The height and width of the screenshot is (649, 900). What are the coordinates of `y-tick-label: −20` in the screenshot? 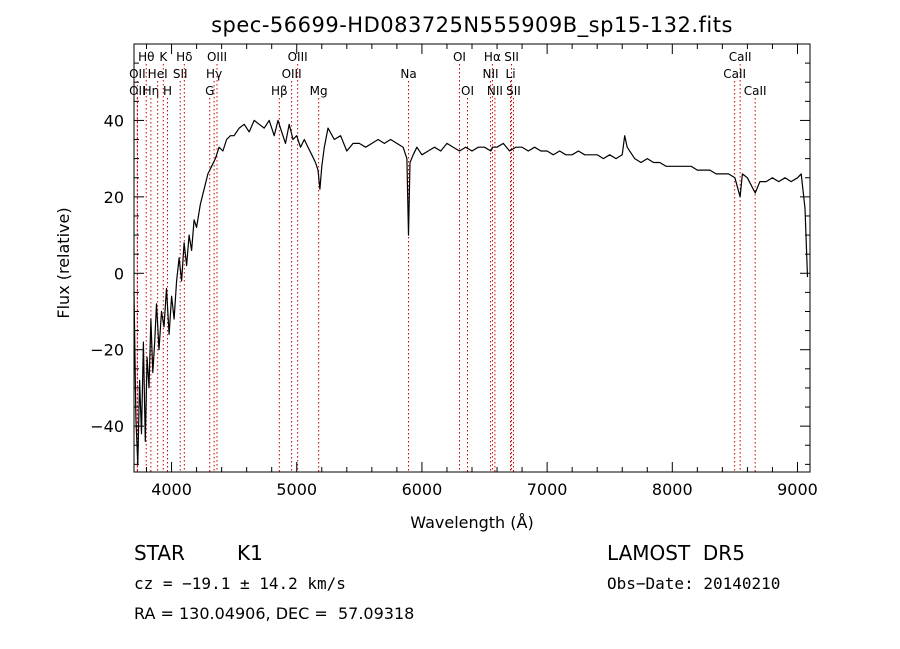 It's located at (107, 350).